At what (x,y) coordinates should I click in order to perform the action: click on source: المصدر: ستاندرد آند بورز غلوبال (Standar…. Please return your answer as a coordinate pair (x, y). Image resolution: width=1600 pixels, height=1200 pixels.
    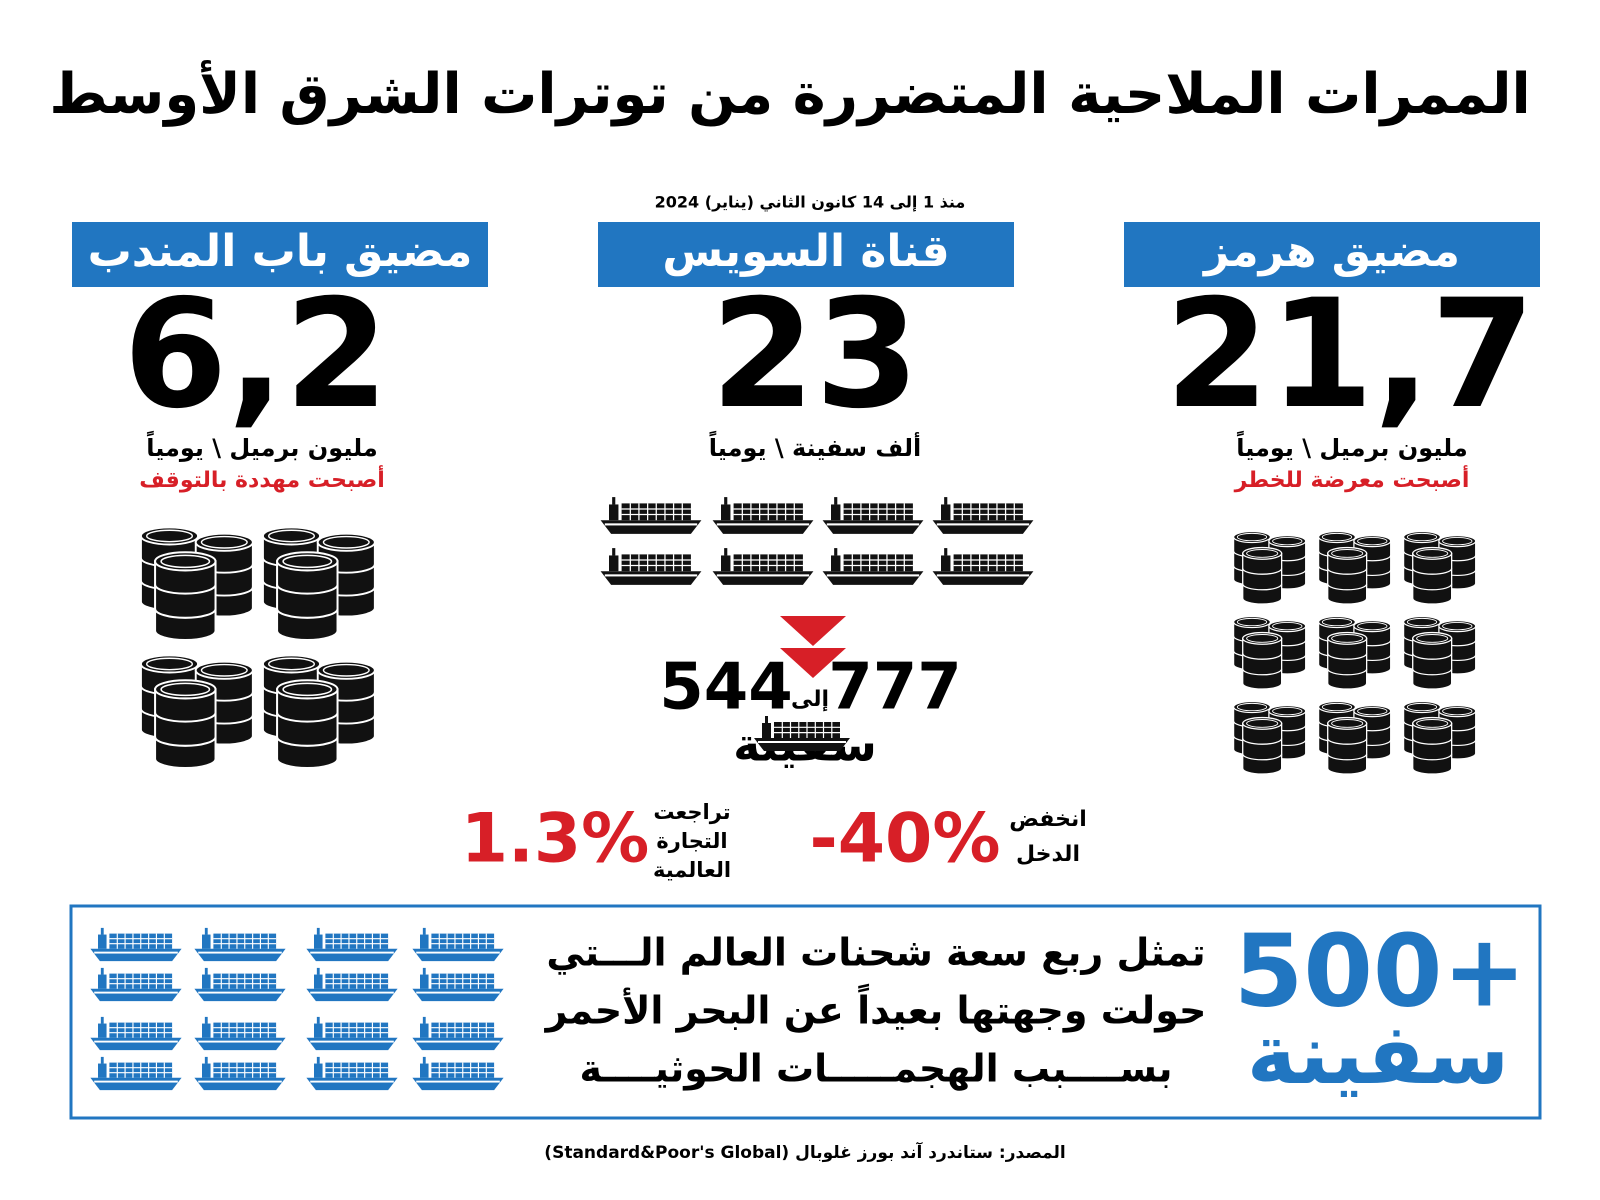
    Looking at the image, I should click on (804, 1152).